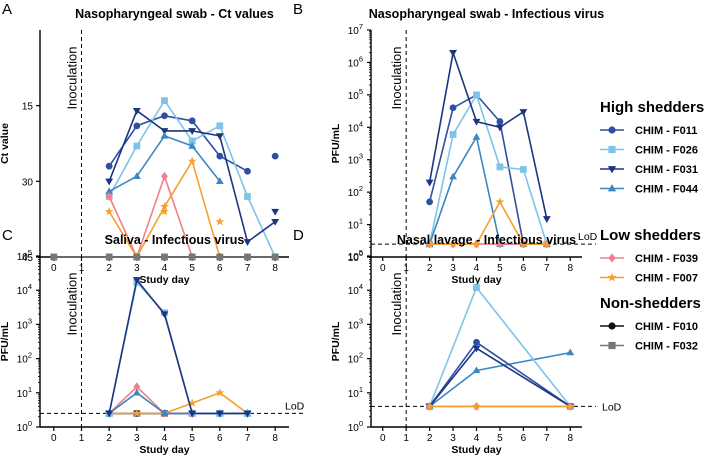 The image size is (713, 457). I want to click on panel-title: Nasal lavage - Infectious virus, so click(486, 240).